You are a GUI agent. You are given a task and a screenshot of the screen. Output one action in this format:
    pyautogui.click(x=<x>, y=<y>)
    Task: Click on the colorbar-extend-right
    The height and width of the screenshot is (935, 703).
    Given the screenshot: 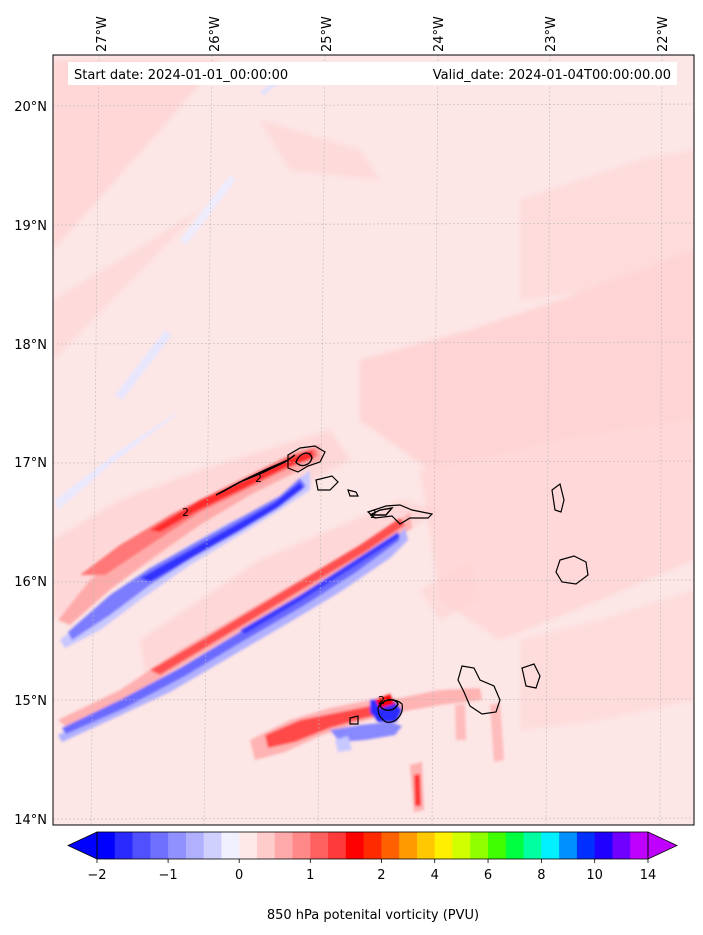 What is the action you would take?
    pyautogui.click(x=662, y=845)
    